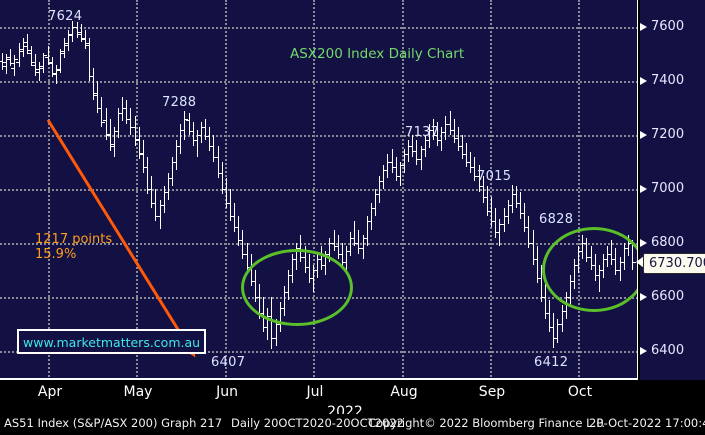 The image size is (705, 435). I want to click on highlight-ellipse-june-july, so click(297, 287).